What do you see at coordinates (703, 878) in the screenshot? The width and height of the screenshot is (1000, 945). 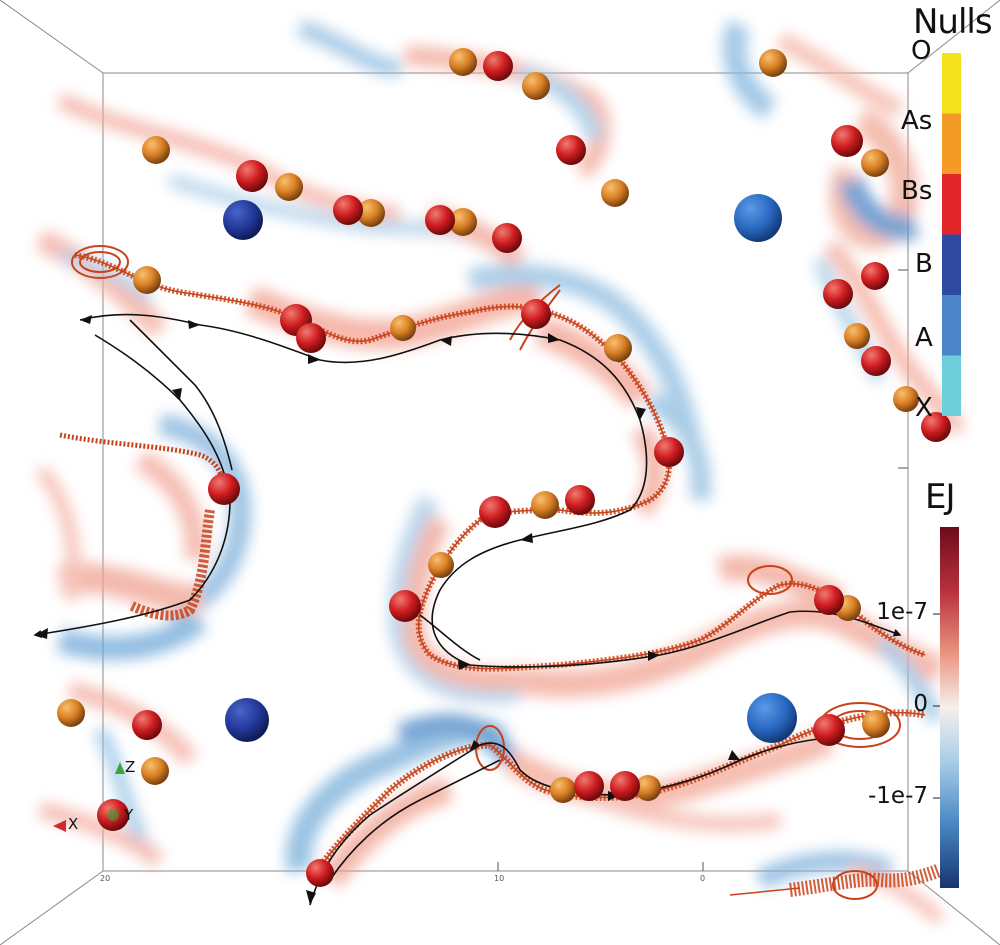 I see `box-tick-label-right: 0` at bounding box center [703, 878].